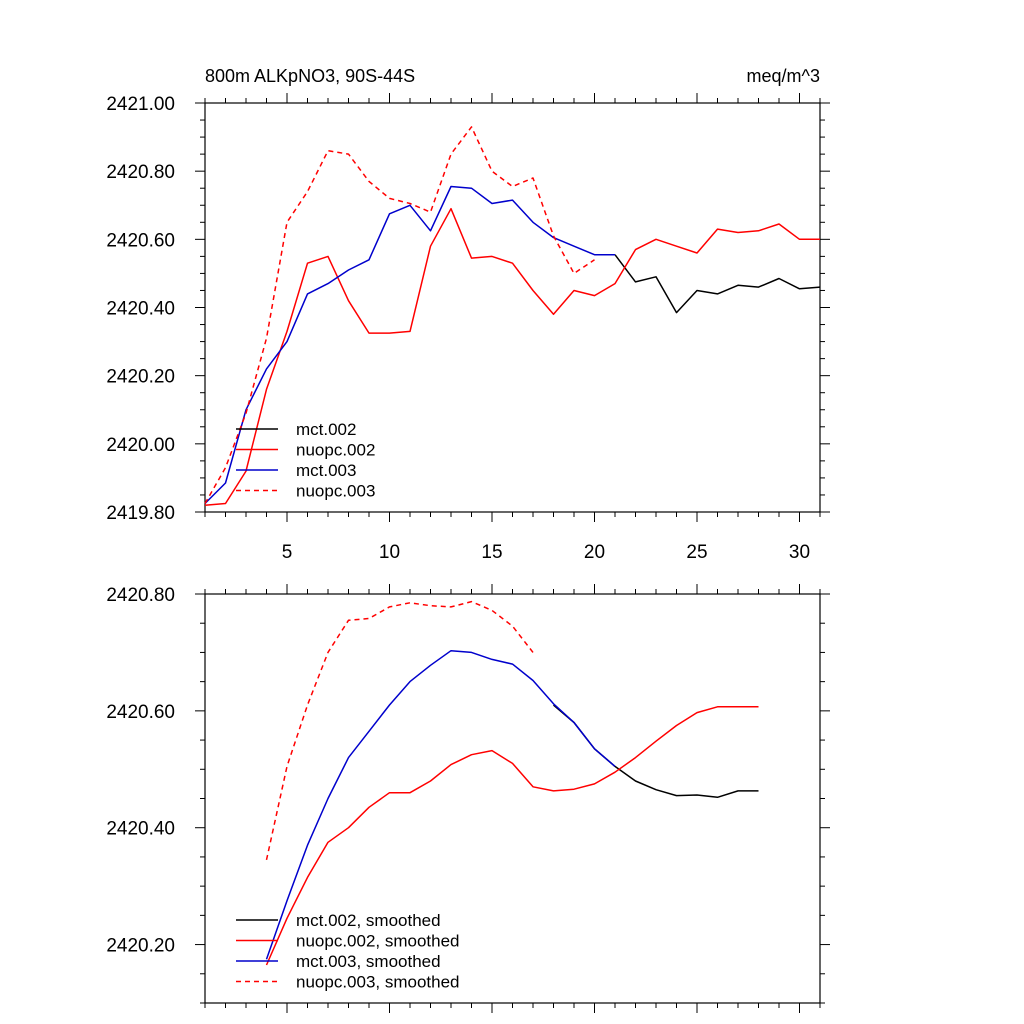 The height and width of the screenshot is (1024, 1024). Describe the element at coordinates (656, 751) in the screenshot. I see `series-line-mct-002-smoothed` at that location.